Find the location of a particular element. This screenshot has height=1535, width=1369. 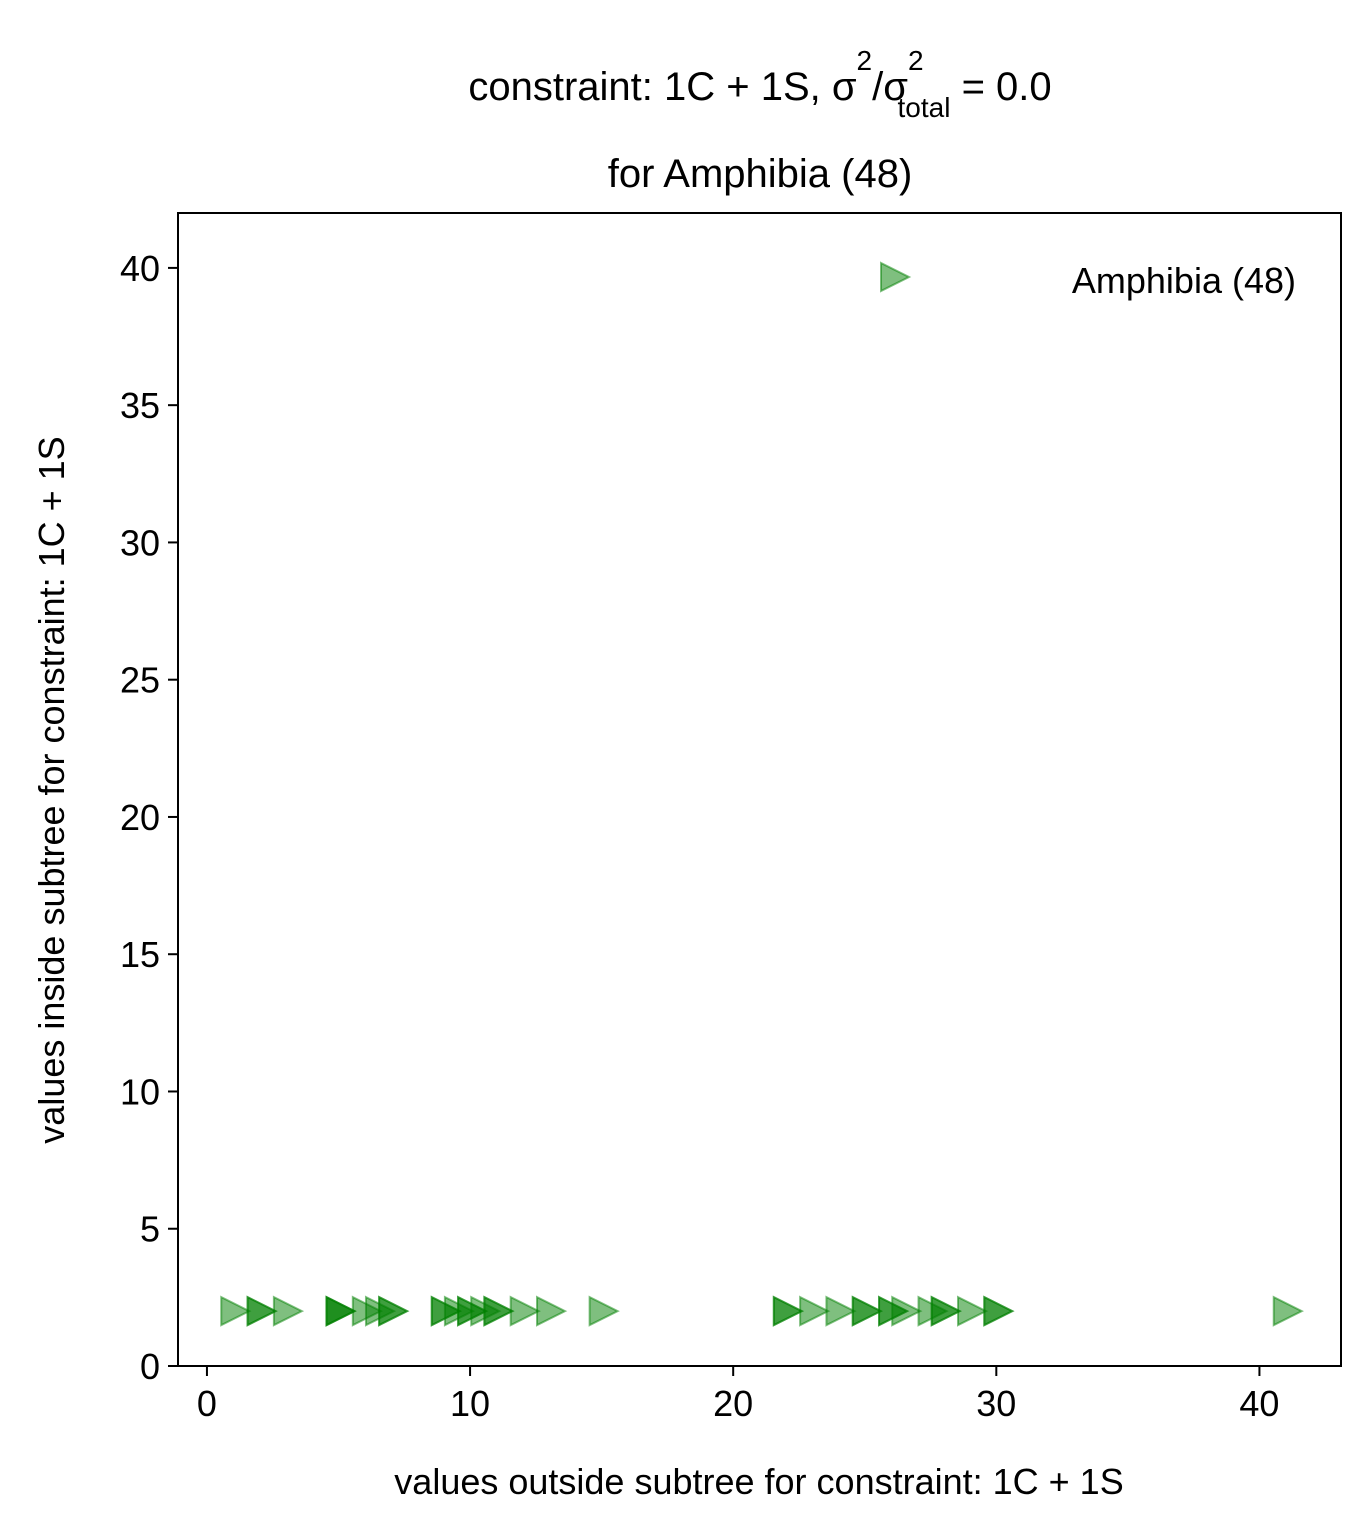

chart-title-line2: for Amphibia (48) is located at coordinates (760, 174).